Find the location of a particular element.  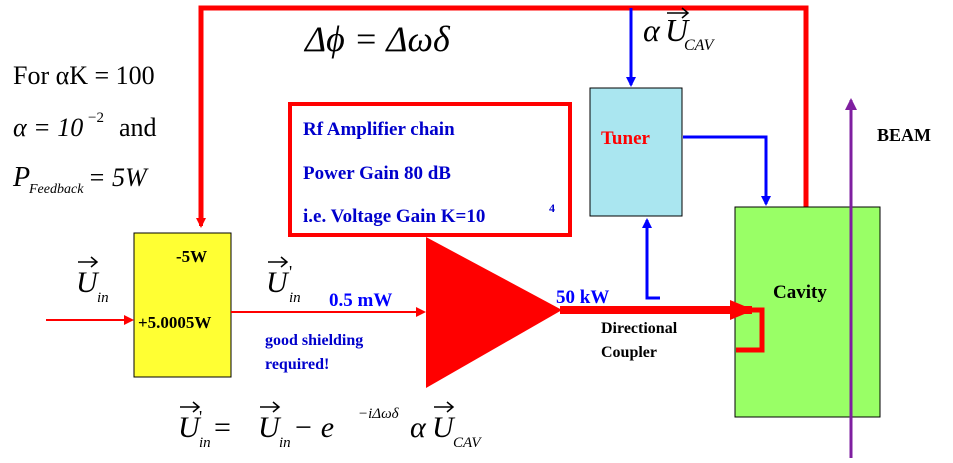

amplifier-chain-box is located at coordinates (430, 169).